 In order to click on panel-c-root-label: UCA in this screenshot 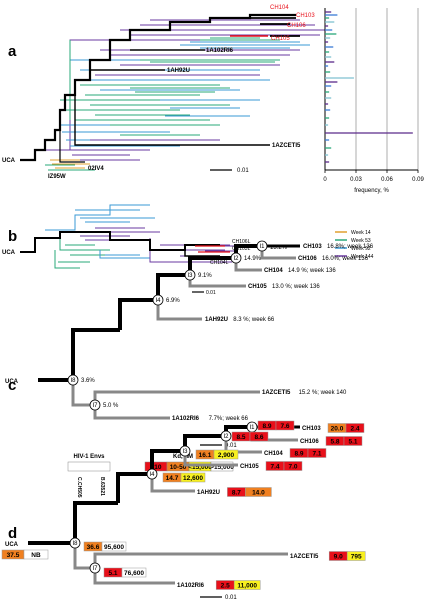, I will do `click(12, 382)`.